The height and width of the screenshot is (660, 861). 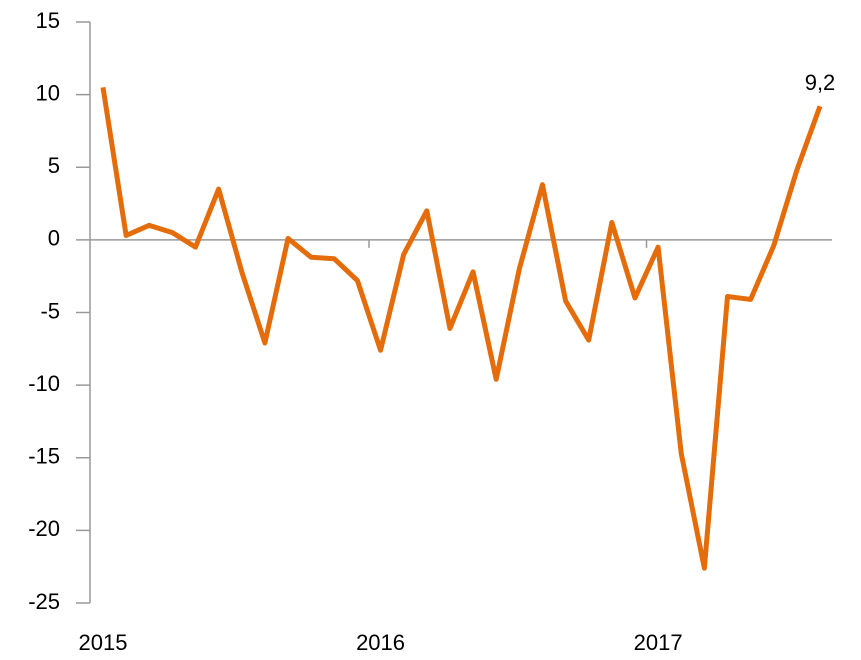 I want to click on y-tick-label: 10, so click(x=48, y=92).